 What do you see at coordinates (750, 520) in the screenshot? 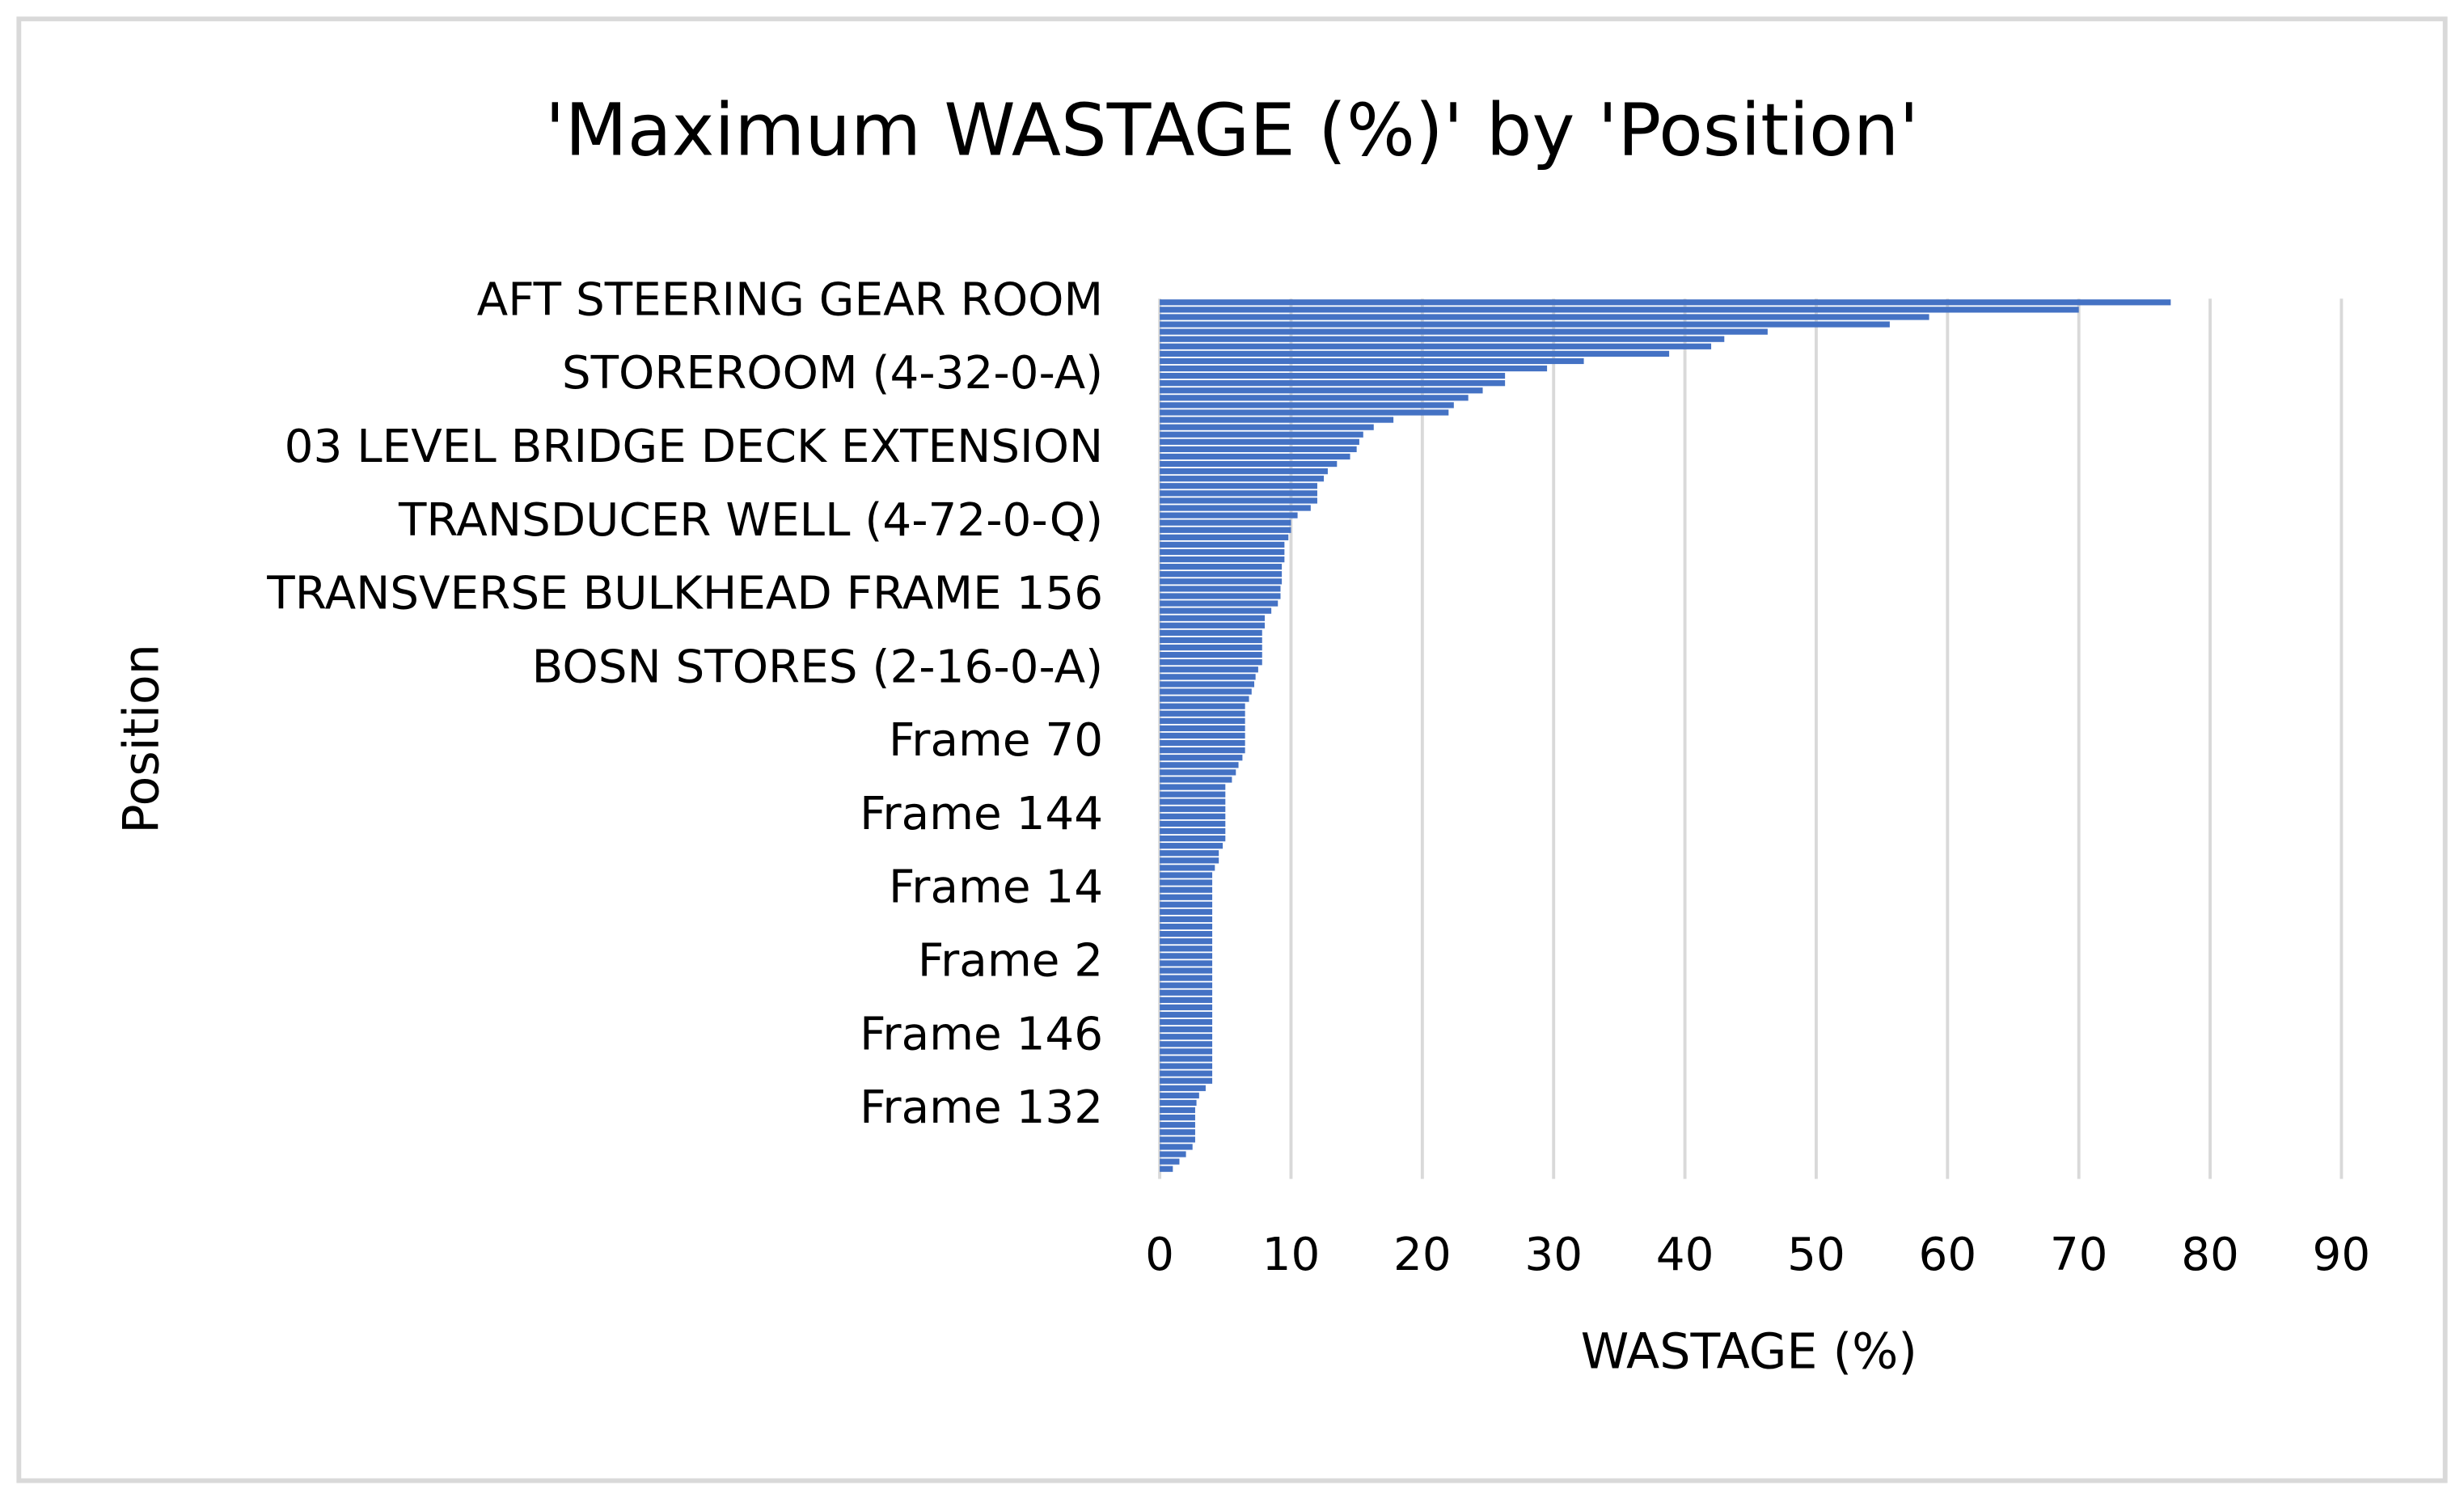
I see `y-tick-label: TRANSDUCER WELL (4-72-0-Q)` at bounding box center [750, 520].